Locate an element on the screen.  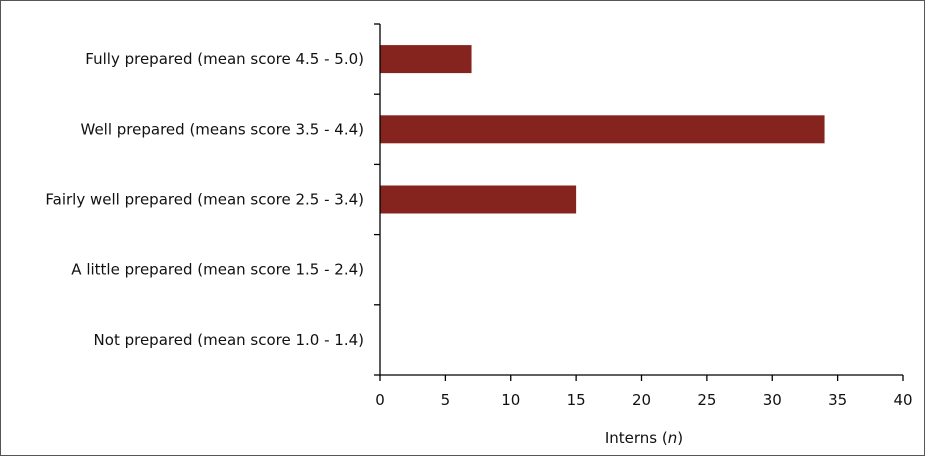
x-tick-label: 10 is located at coordinates (510, 400).